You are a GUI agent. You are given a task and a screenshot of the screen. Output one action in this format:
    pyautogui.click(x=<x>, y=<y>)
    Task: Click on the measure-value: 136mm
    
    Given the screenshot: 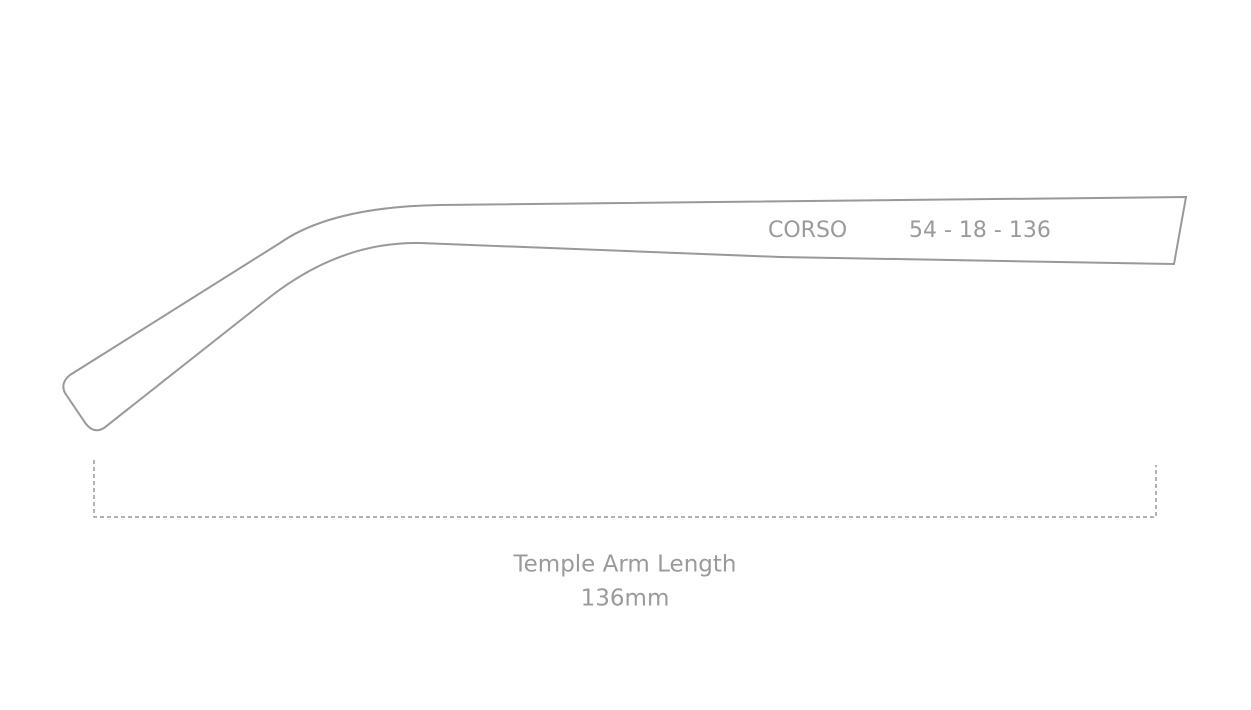 What is the action you would take?
    pyautogui.click(x=625, y=599)
    